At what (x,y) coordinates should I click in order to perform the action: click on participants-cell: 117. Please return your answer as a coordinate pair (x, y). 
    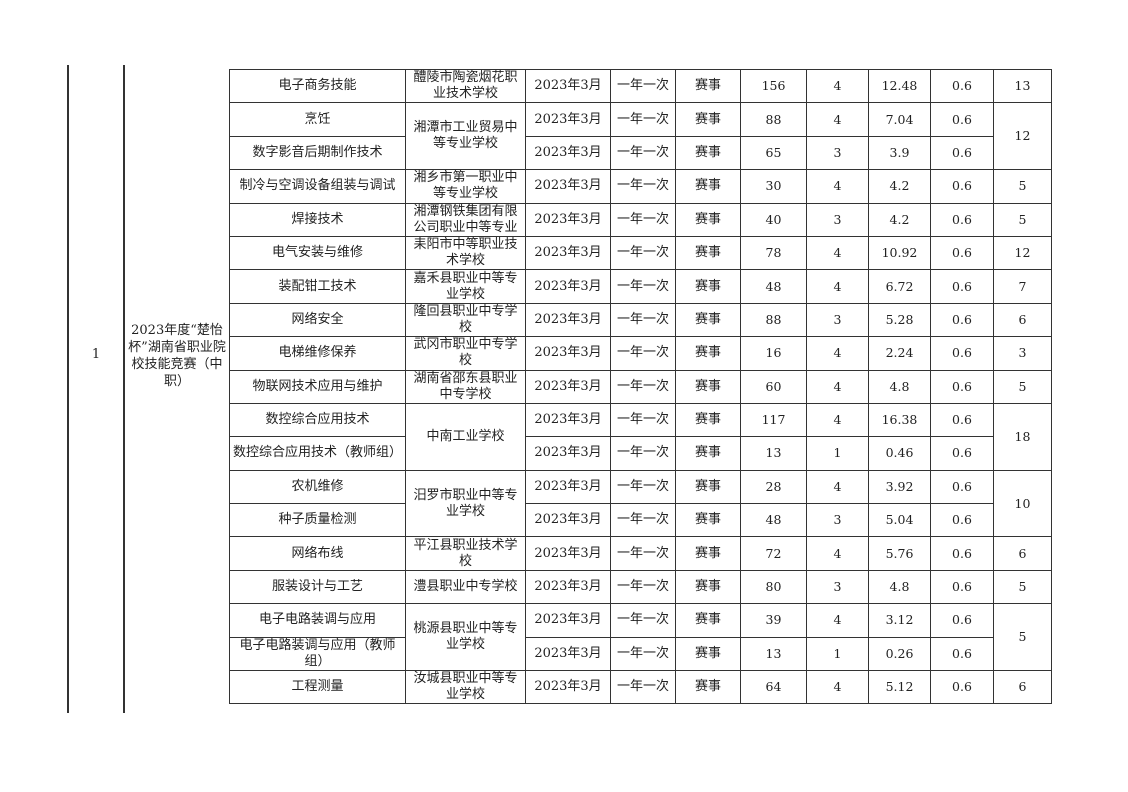
    Looking at the image, I should click on (773, 420).